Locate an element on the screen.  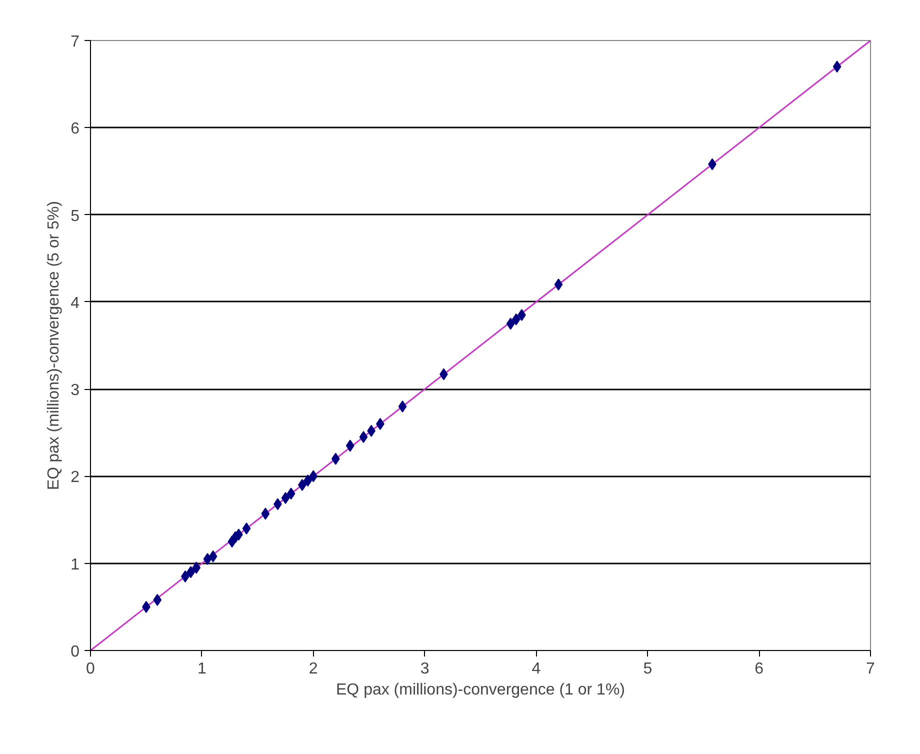
x-axis-title: EQ pax (millions)-convergence (1 or 1%) is located at coordinates (481, 690).